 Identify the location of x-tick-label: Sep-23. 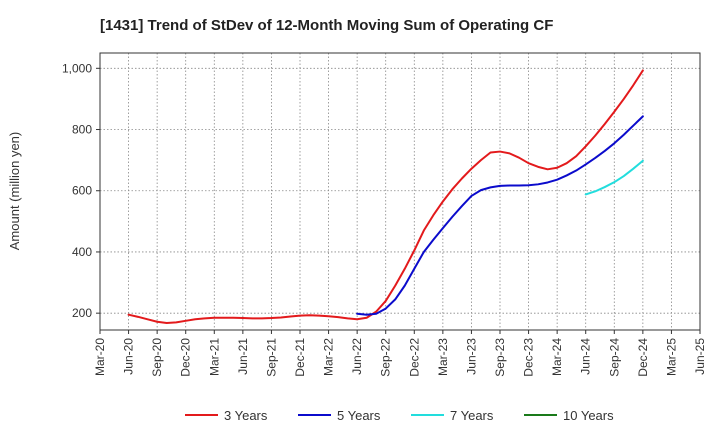
(500, 357).